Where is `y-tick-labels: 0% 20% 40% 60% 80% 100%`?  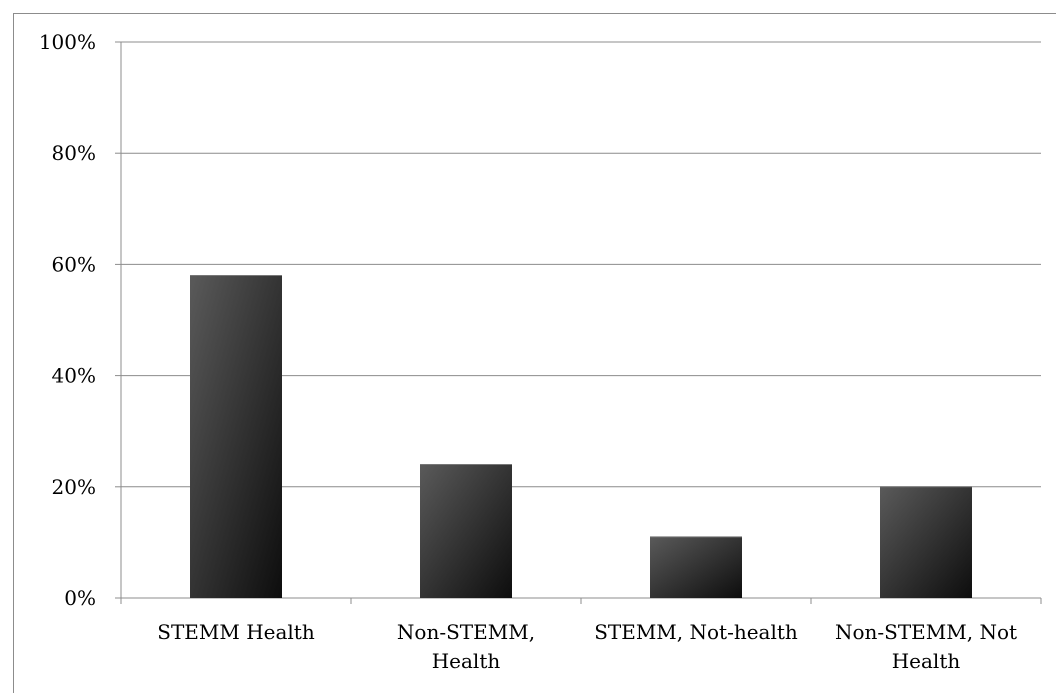
y-tick-labels: 0% 20% 40% 60% 80% 100% is located at coordinates (67, 320).